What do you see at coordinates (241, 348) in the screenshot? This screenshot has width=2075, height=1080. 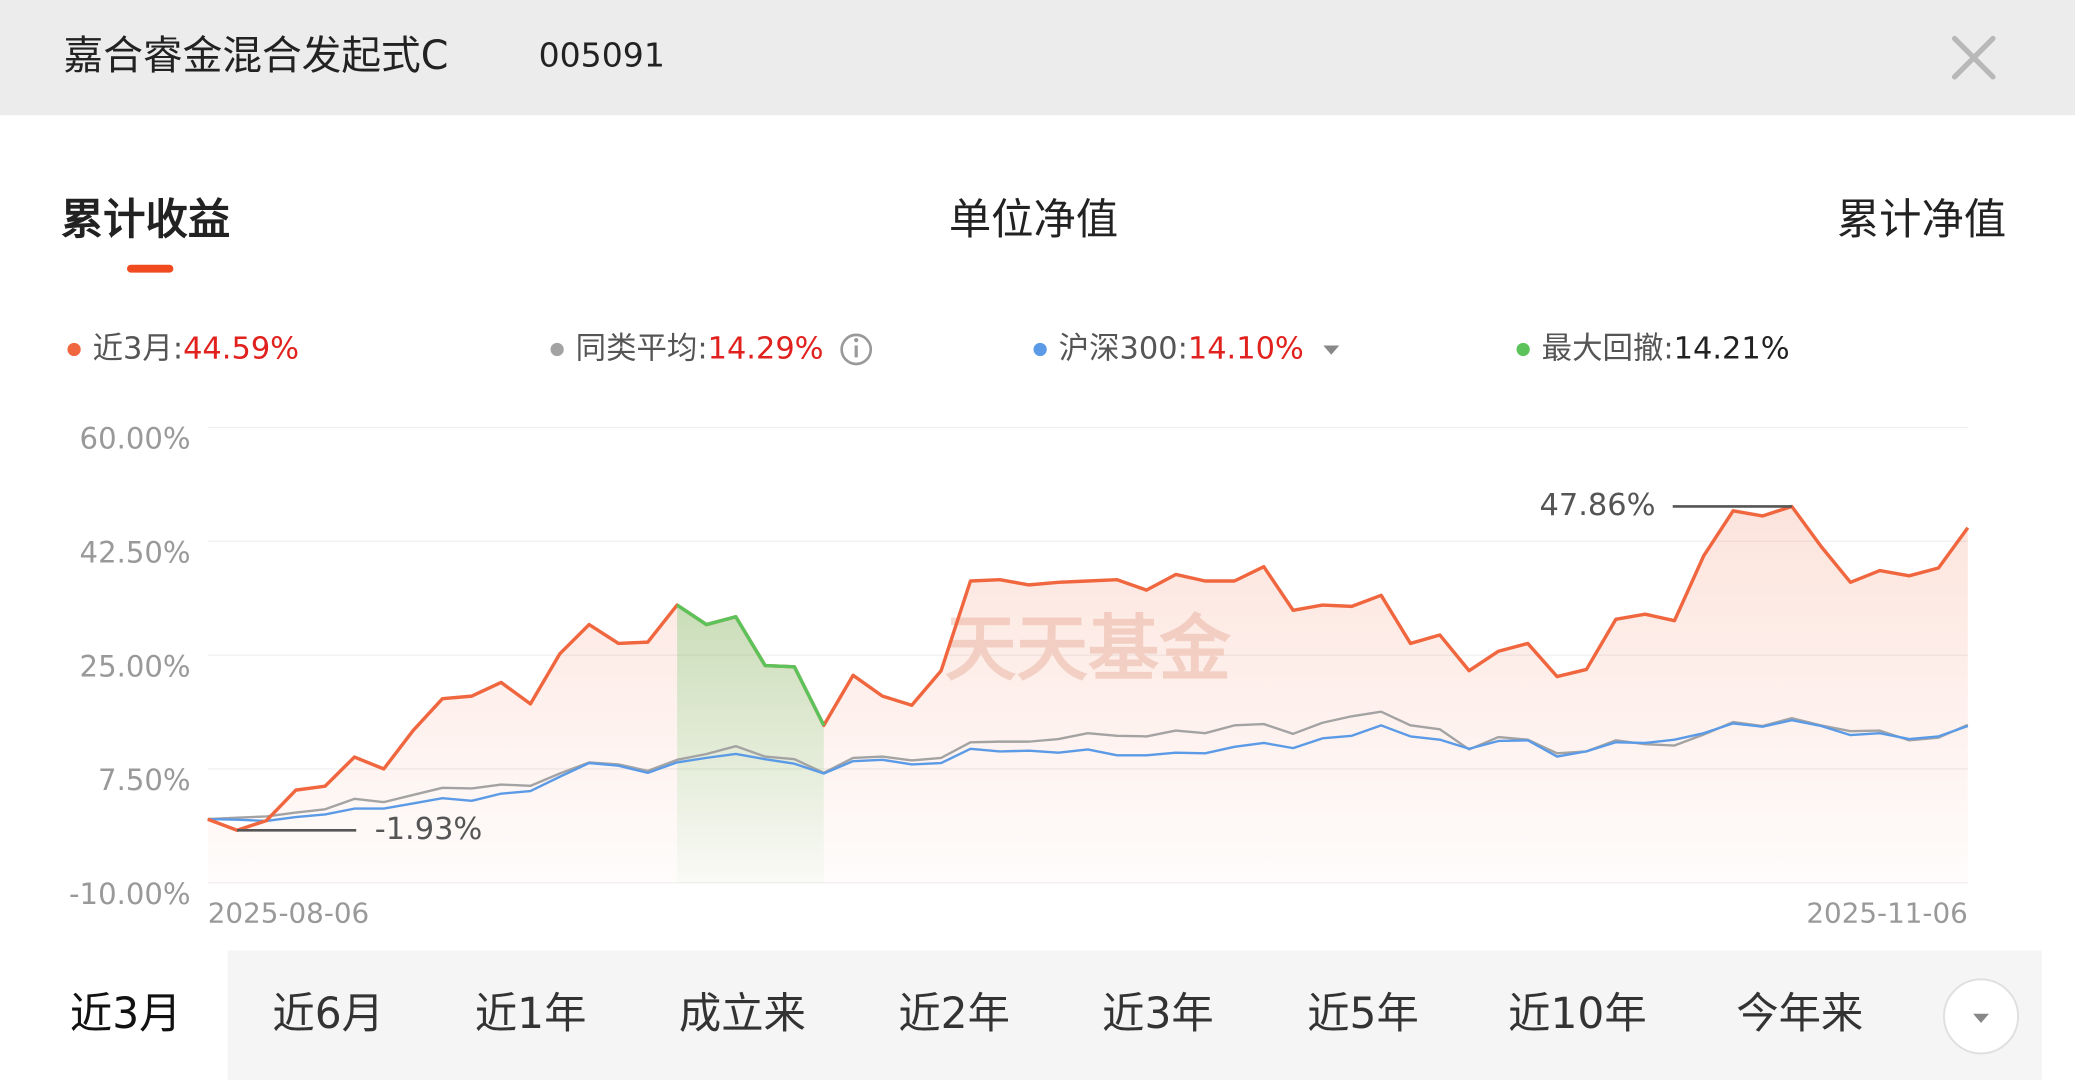 I see `legend-value: 44.59%` at bounding box center [241, 348].